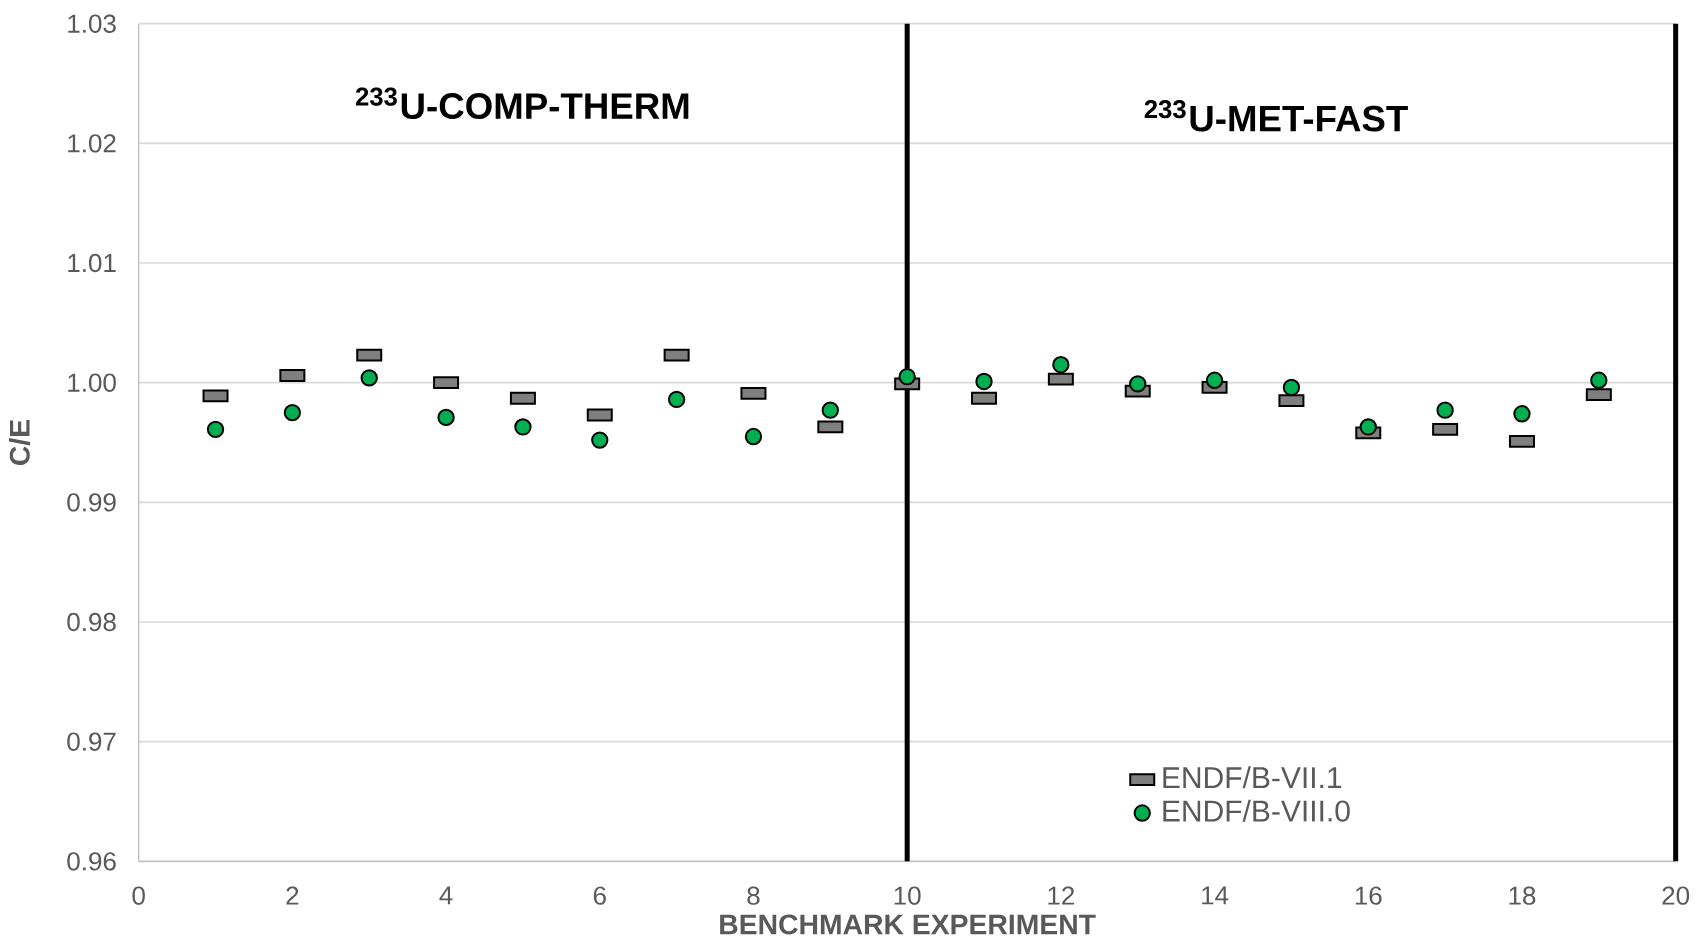 This screenshot has height=941, width=1697. What do you see at coordinates (92, 143) in the screenshot?
I see `y-tick-label: 1.02` at bounding box center [92, 143].